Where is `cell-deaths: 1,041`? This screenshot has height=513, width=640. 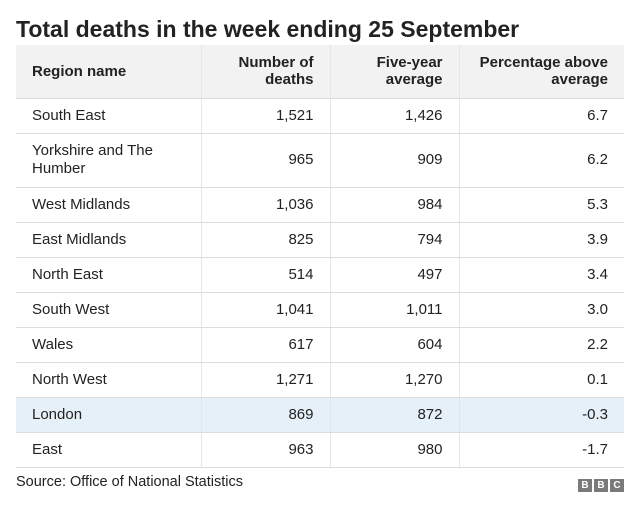
cell-deaths: 1,041 is located at coordinates (265, 310).